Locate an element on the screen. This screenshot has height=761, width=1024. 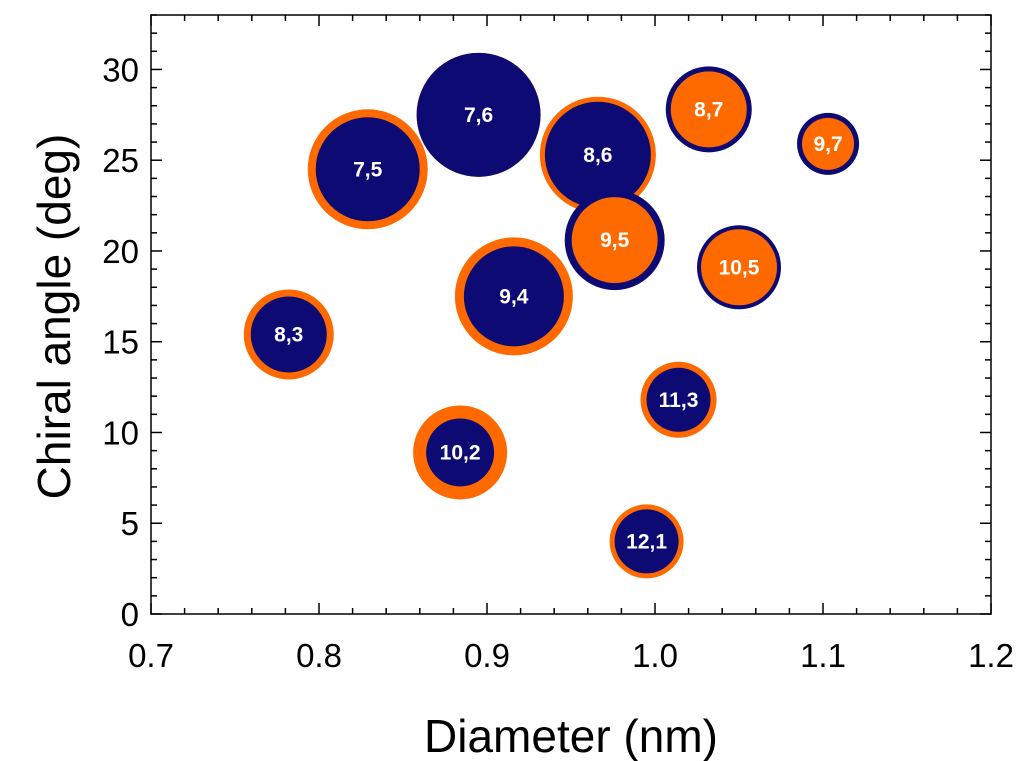
bubble-label: 8,7 is located at coordinates (708, 109).